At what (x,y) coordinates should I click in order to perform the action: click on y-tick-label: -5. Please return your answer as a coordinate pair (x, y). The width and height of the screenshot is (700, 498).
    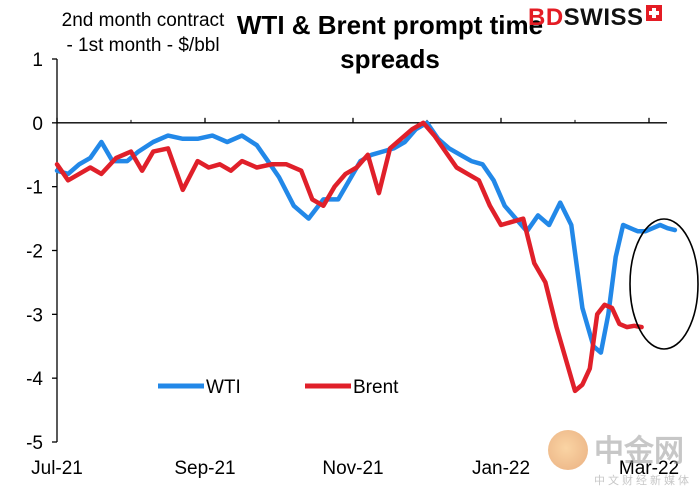
    Looking at the image, I should click on (34, 443).